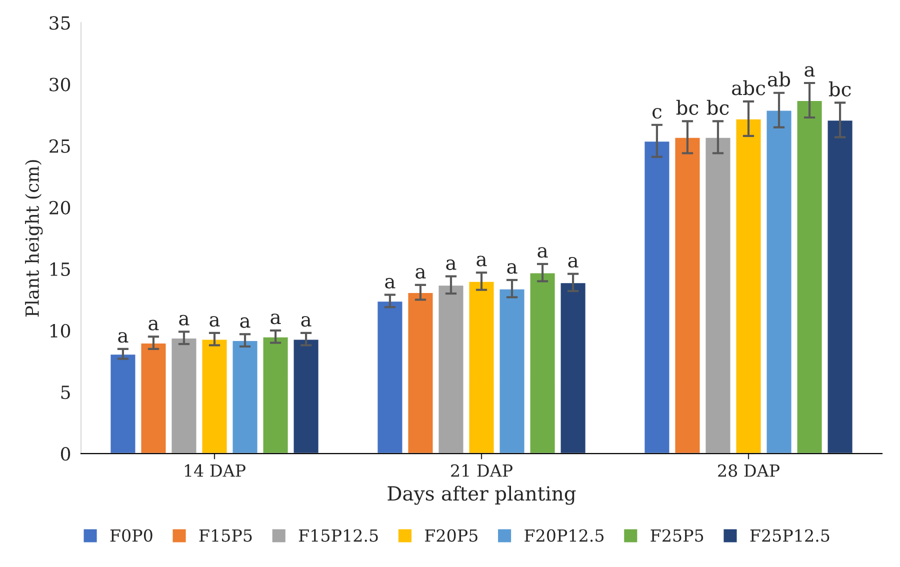 Image resolution: width=900 pixels, height=567 pixels. I want to click on legend-label: F20P5, so click(451, 535).